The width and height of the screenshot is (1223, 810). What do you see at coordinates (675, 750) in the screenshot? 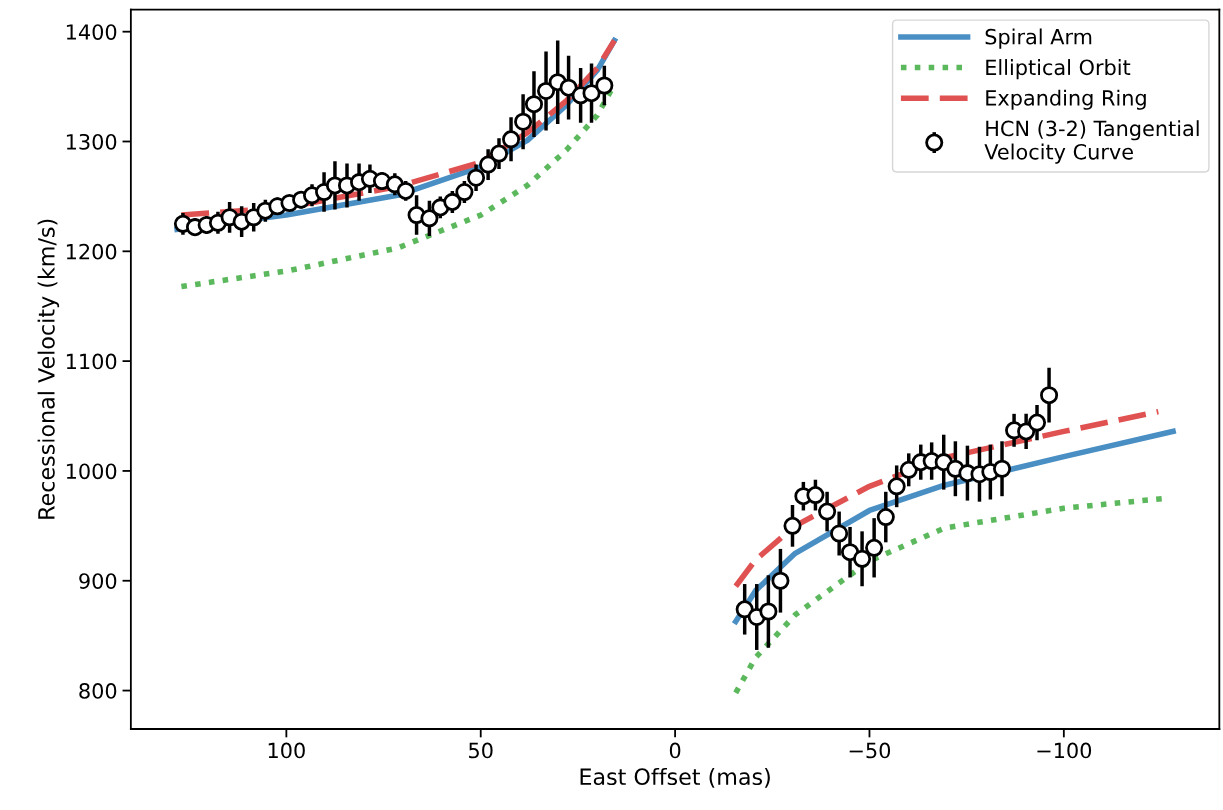
I see `x-tick-label: 0` at bounding box center [675, 750].